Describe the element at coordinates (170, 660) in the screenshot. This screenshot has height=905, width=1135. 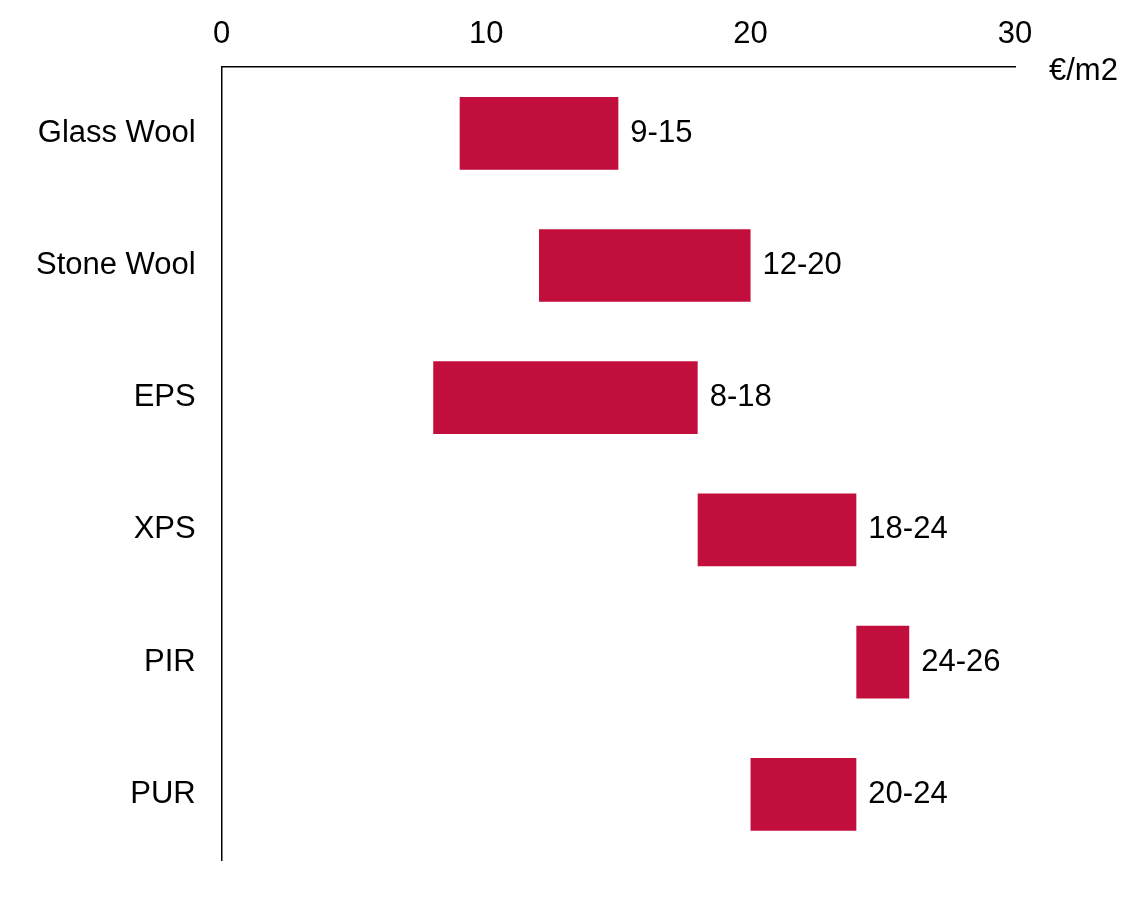
I see `y-tick-label: PIR` at that location.